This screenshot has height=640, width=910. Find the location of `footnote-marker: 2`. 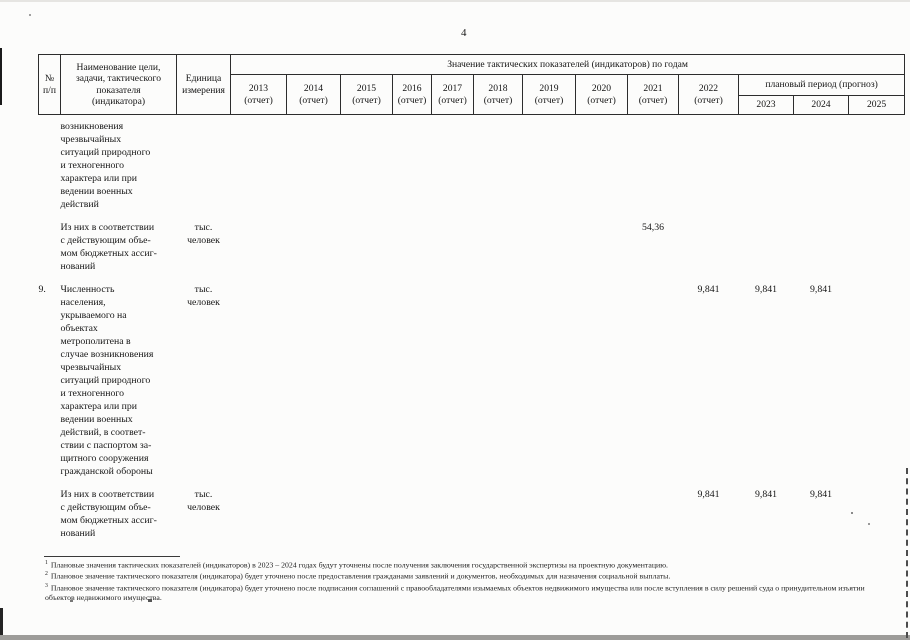

footnote-marker: 2 is located at coordinates (46, 574).